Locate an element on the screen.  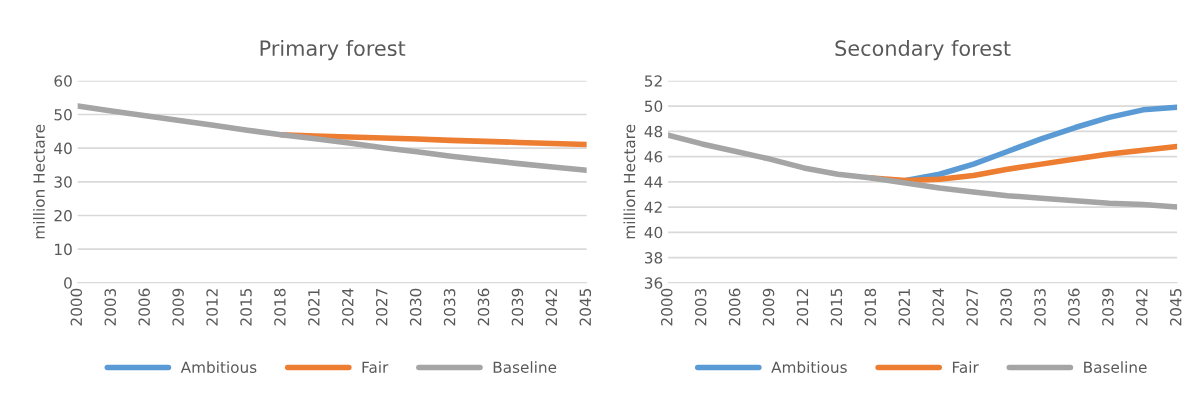
chart-title: Secondary forest is located at coordinates (923, 50).